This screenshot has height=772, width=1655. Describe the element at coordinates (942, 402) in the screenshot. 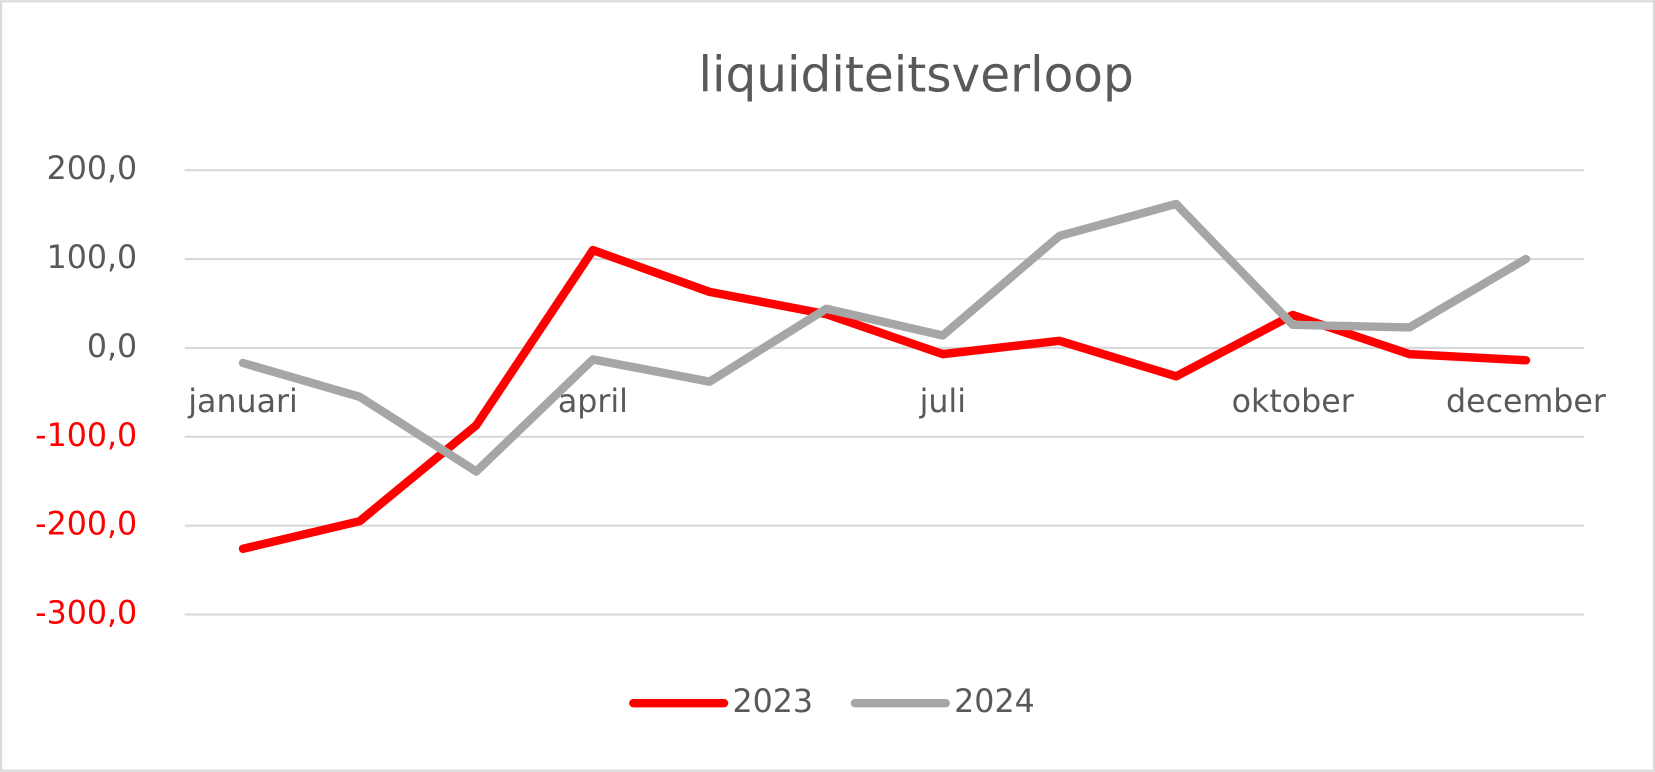

I see `x-tick-label: juli` at that location.